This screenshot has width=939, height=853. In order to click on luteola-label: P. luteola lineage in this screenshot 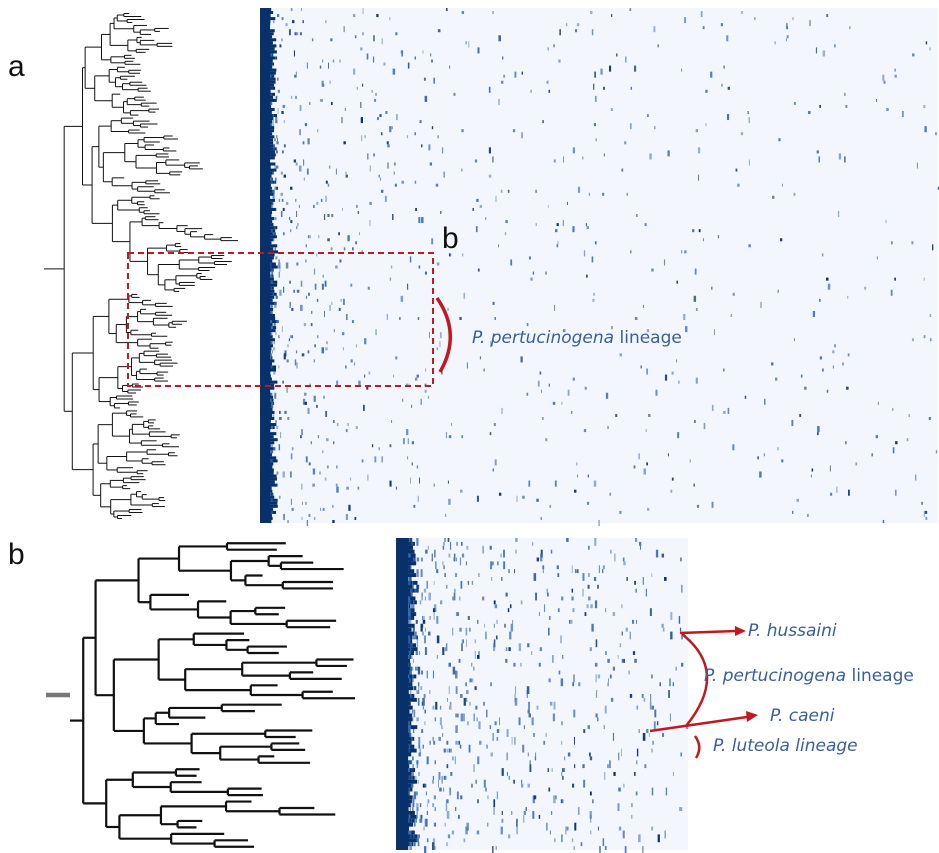, I will do `click(785, 746)`.